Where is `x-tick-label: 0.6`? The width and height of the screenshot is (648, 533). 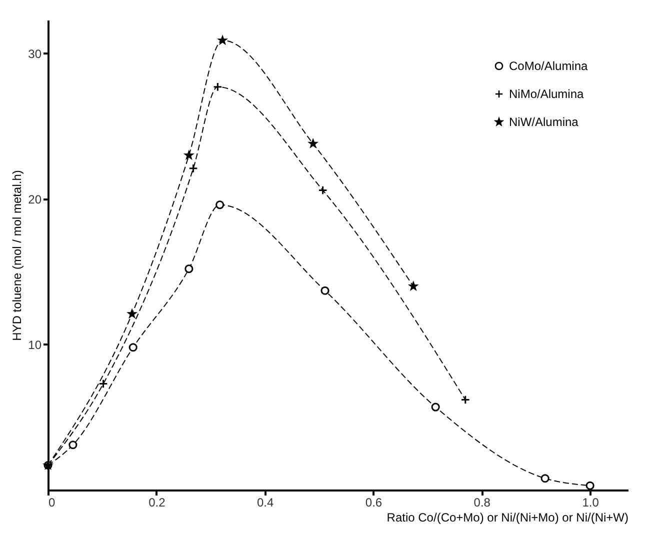 x-tick-label: 0.6 is located at coordinates (373, 503).